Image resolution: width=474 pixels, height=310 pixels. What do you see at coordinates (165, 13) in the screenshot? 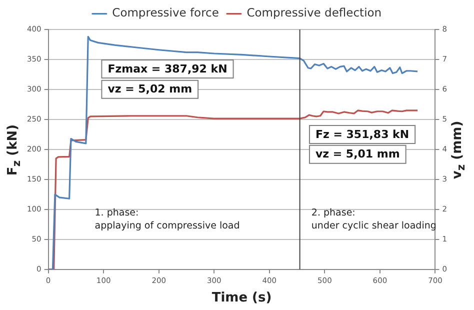
I see `legend-label: Compressive force` at bounding box center [165, 13].